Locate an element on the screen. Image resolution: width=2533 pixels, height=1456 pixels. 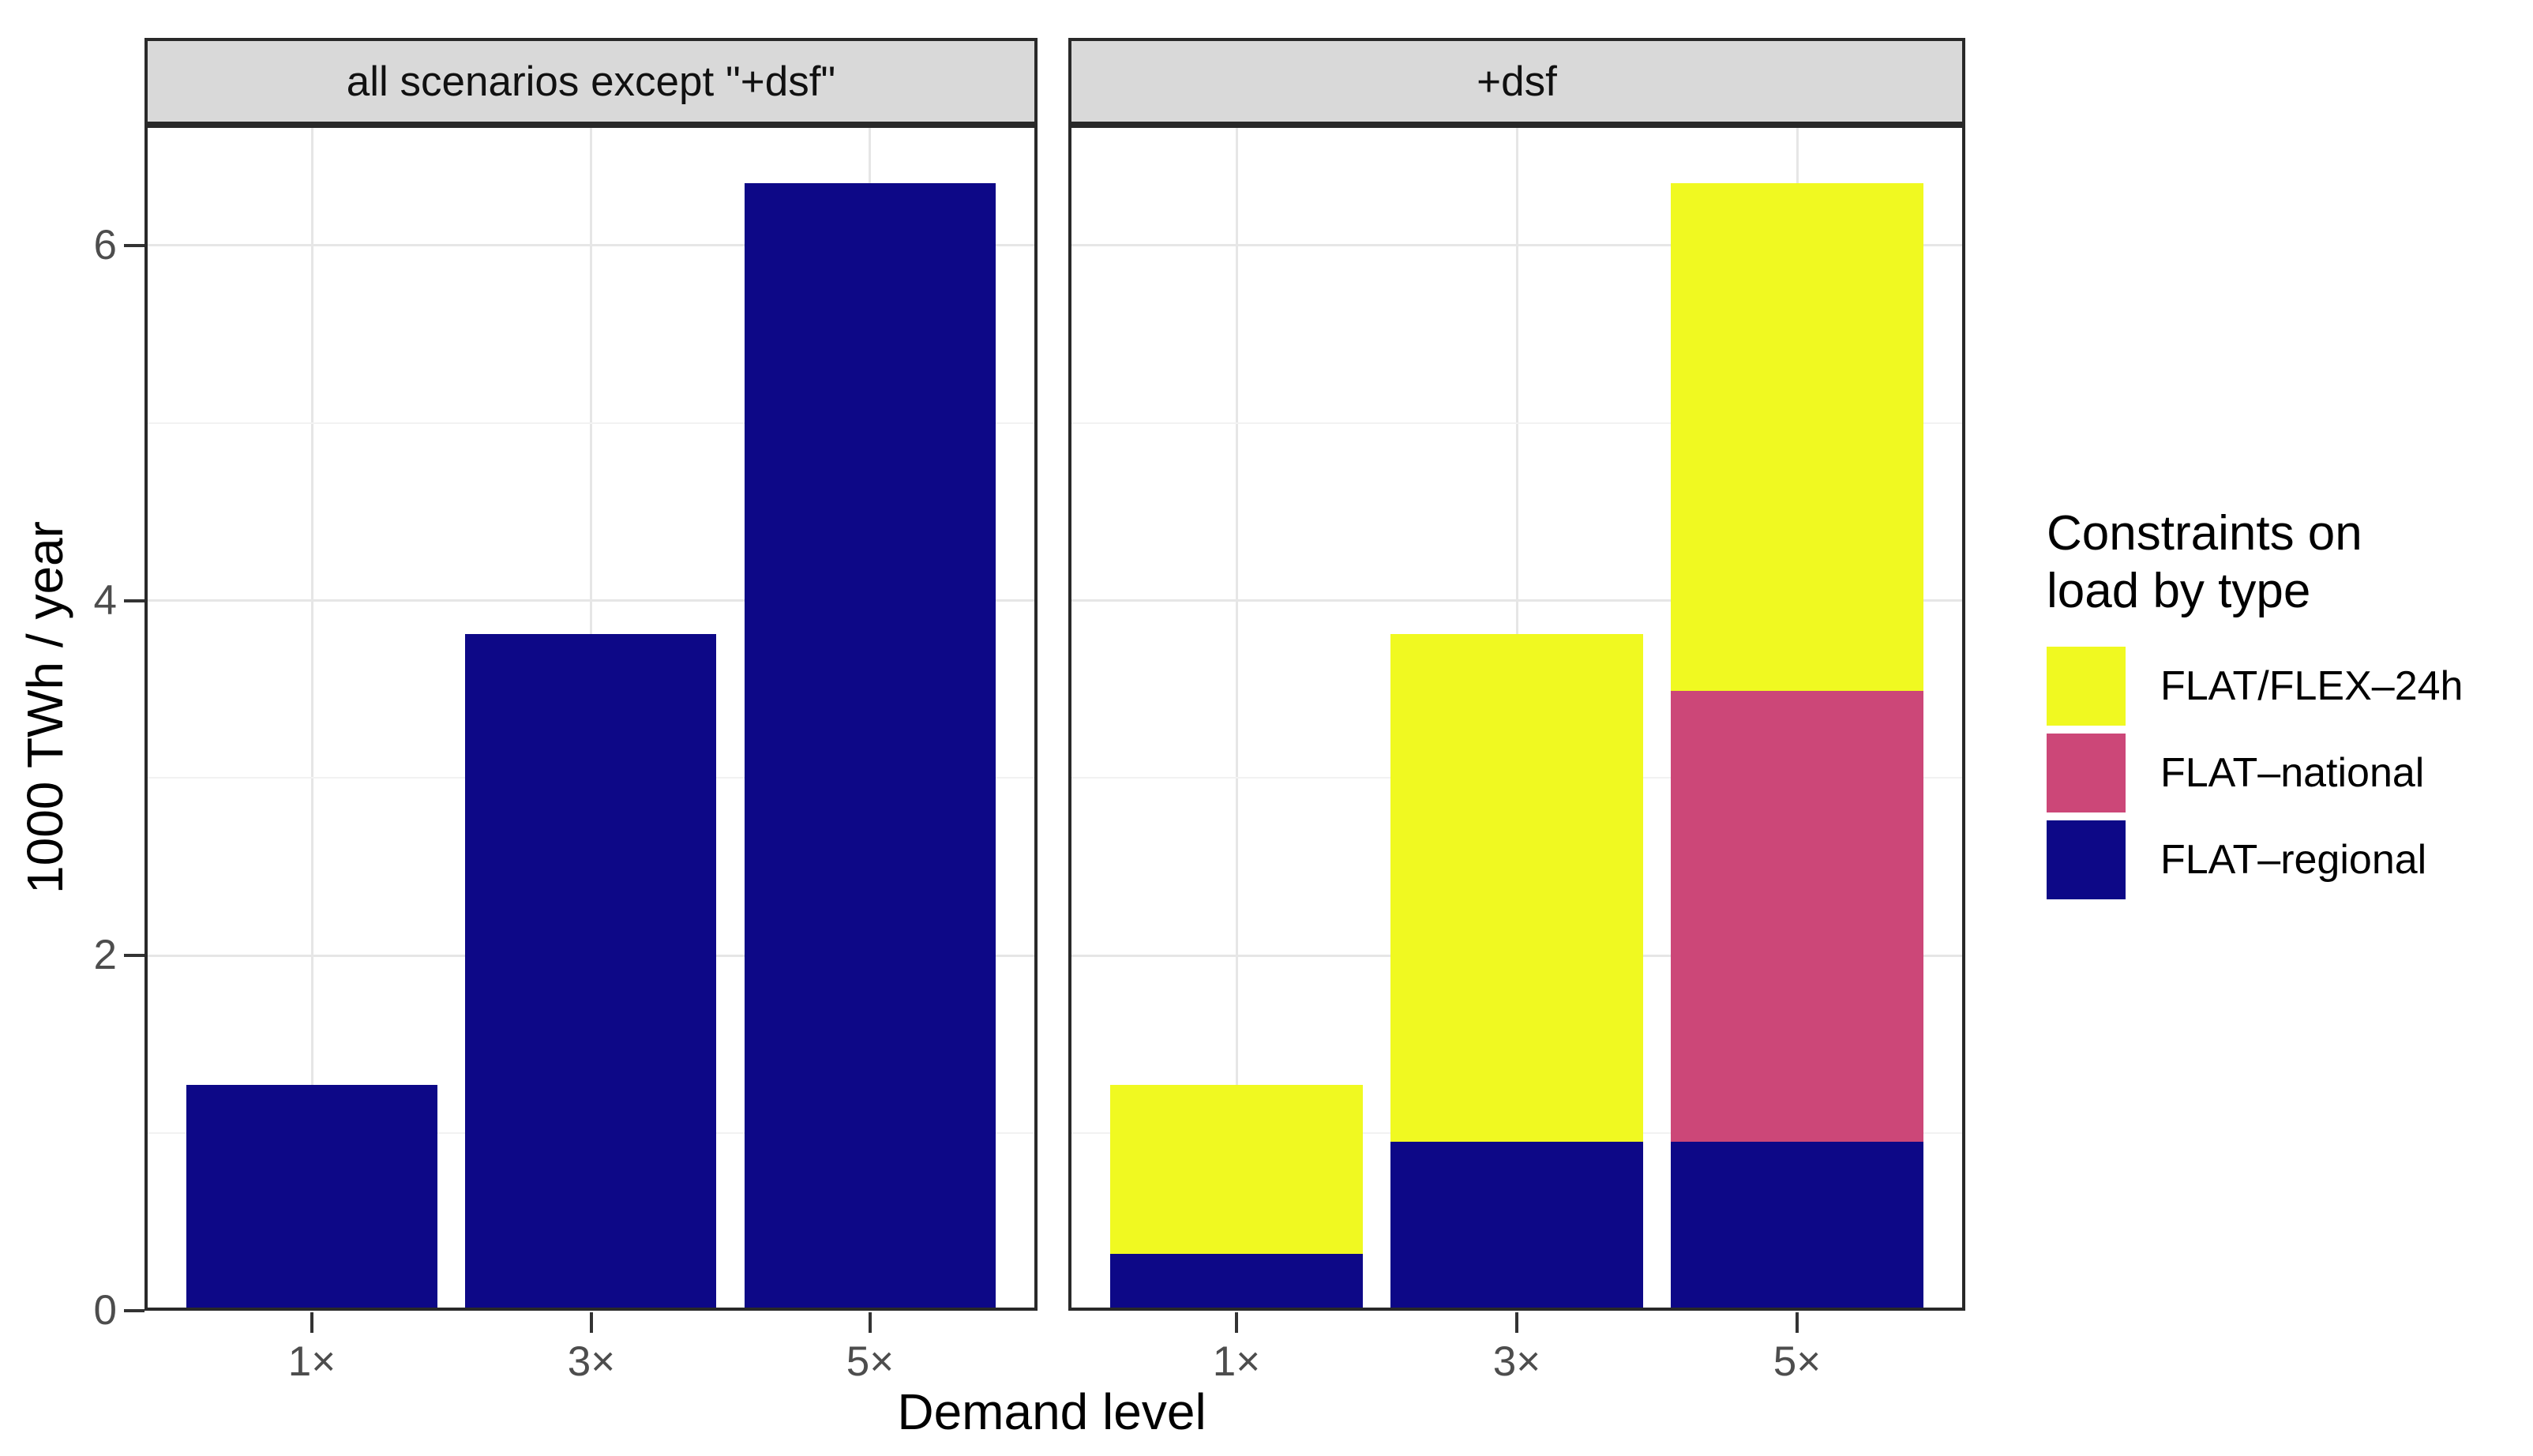
facet-strip-label: +dsf is located at coordinates (1517, 81).